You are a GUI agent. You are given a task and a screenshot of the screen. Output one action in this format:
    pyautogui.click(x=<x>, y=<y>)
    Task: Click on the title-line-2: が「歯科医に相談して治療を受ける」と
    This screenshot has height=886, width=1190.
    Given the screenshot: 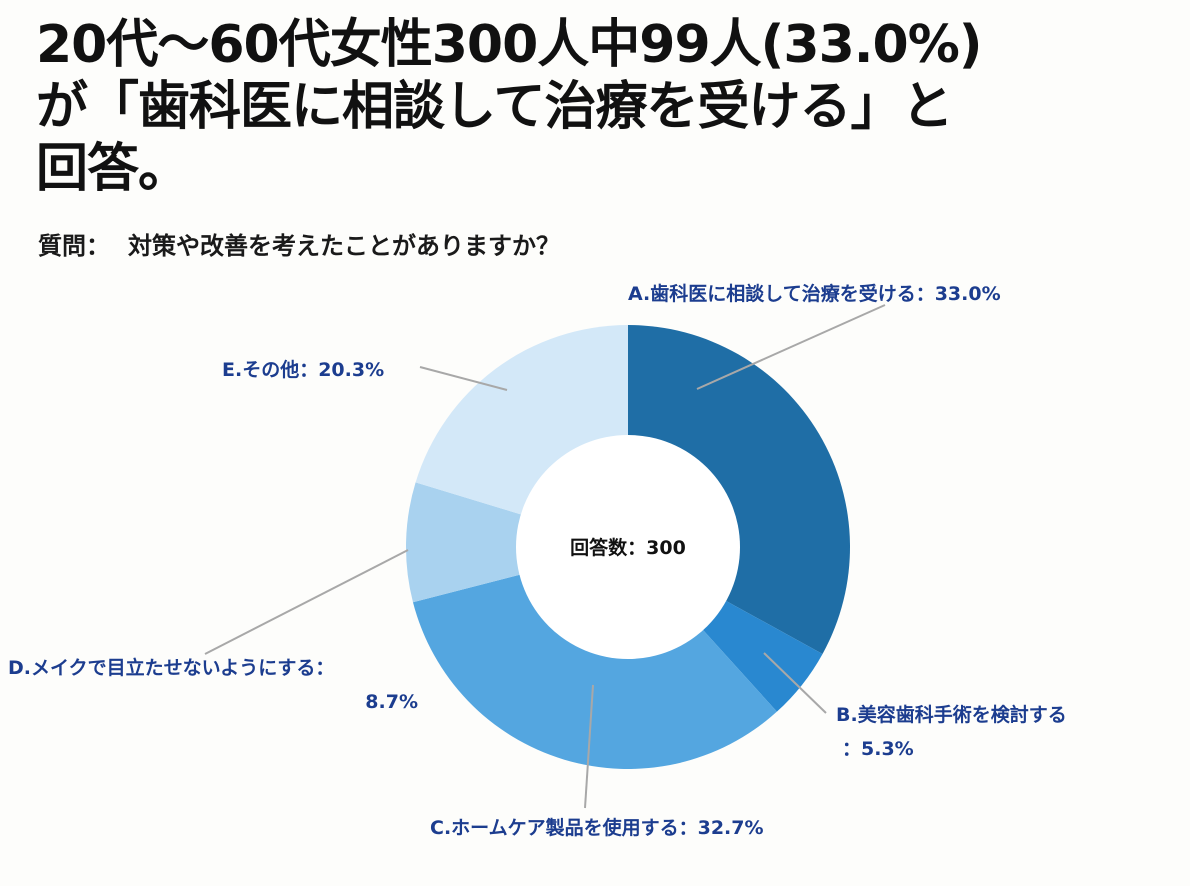 What is the action you would take?
    pyautogui.click(x=494, y=107)
    